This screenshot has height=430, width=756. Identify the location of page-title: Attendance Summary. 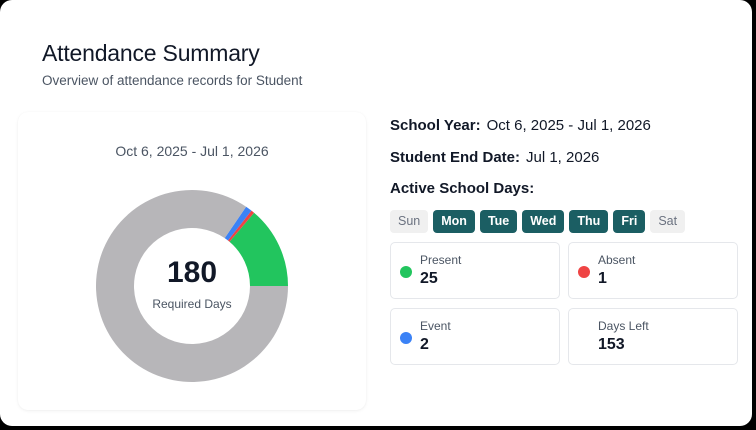
(151, 53).